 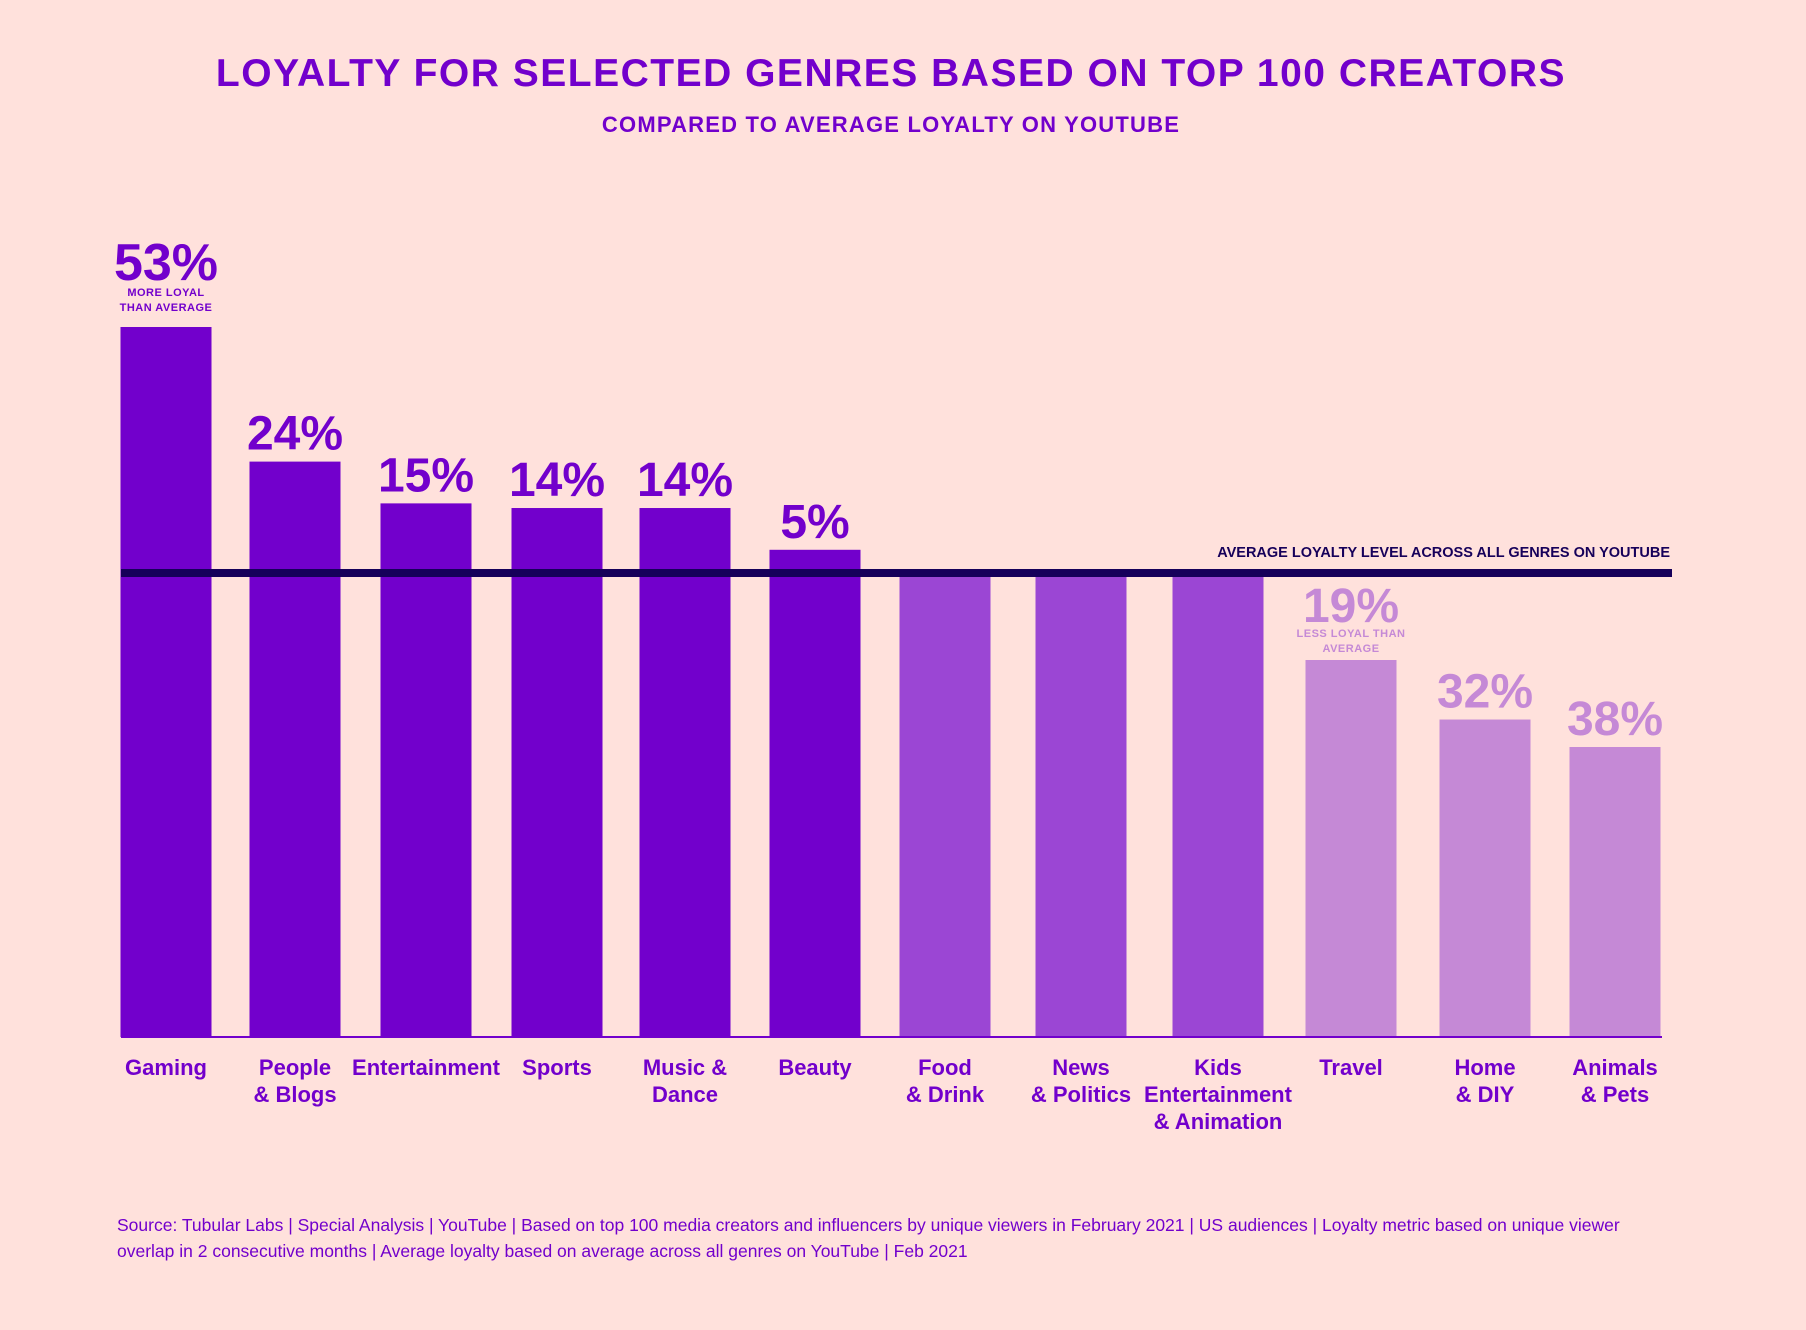 I want to click on chart-subtitle: COMPARED TO AVERAGE LOYALTY ON YOUTUBE, so click(x=891, y=124).